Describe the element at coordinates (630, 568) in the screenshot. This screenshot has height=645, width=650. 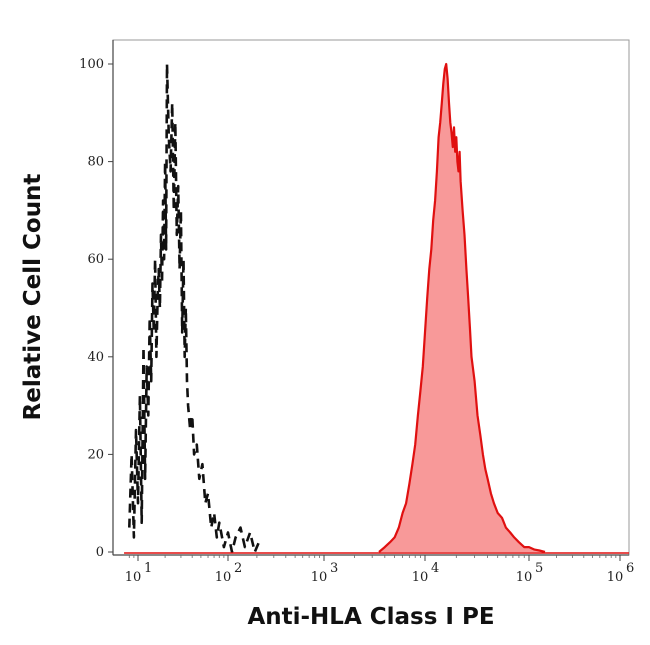
I see `x-tick-exponent: 6` at that location.